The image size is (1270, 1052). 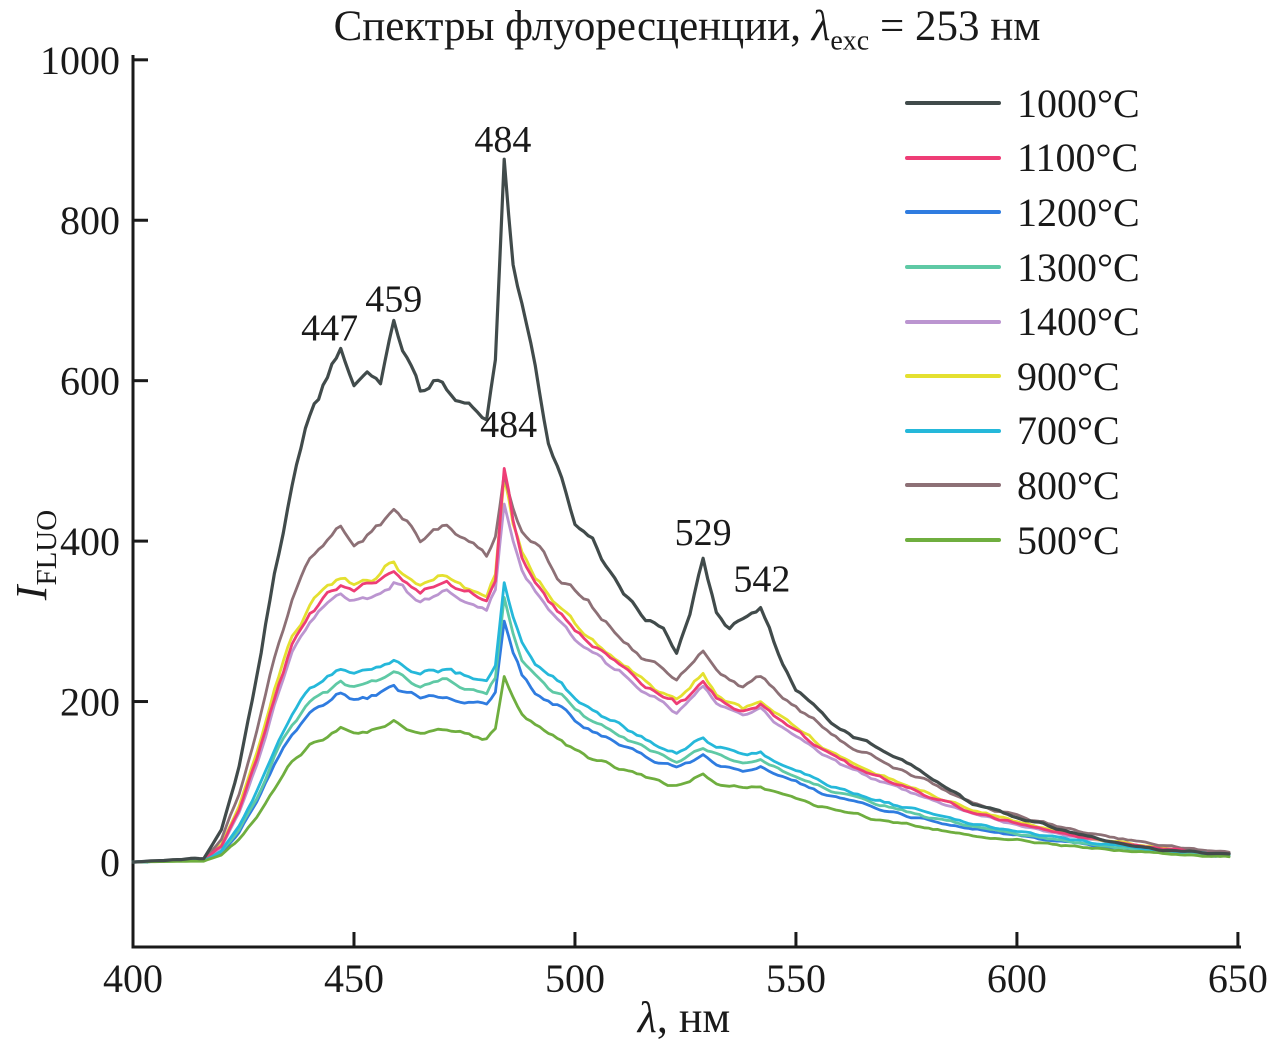 I want to click on x-tick-label: 500, so click(x=575, y=978).